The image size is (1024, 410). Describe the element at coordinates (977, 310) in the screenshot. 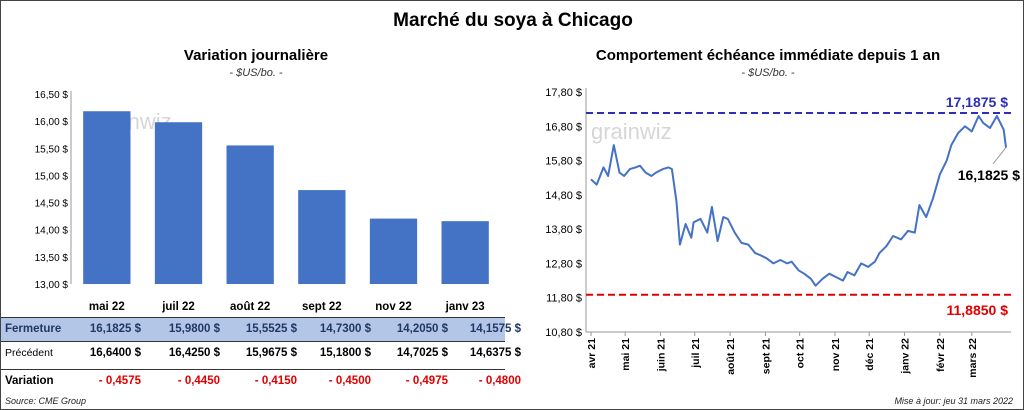

I see `min-label: 11,8850 $` at that location.